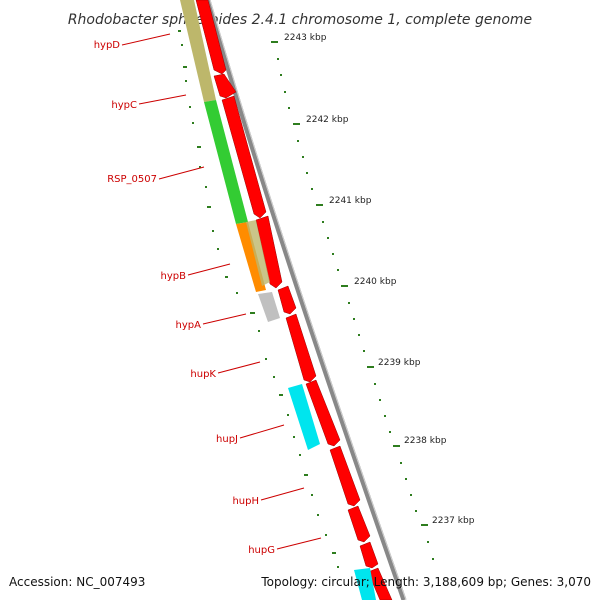  Describe the element at coordinates (174, 276) in the screenshot. I see `gene-label-hypB: hypB` at that location.